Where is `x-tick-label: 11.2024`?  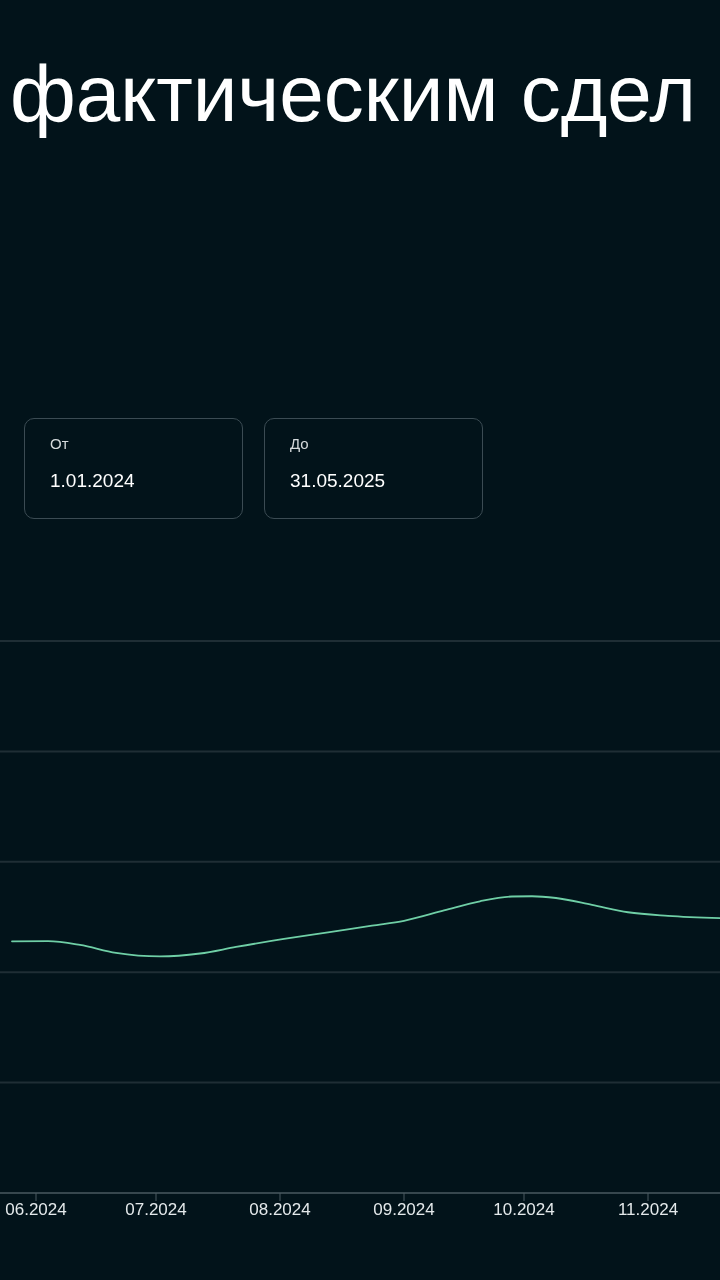 x-tick-label: 11.2024 is located at coordinates (648, 1210).